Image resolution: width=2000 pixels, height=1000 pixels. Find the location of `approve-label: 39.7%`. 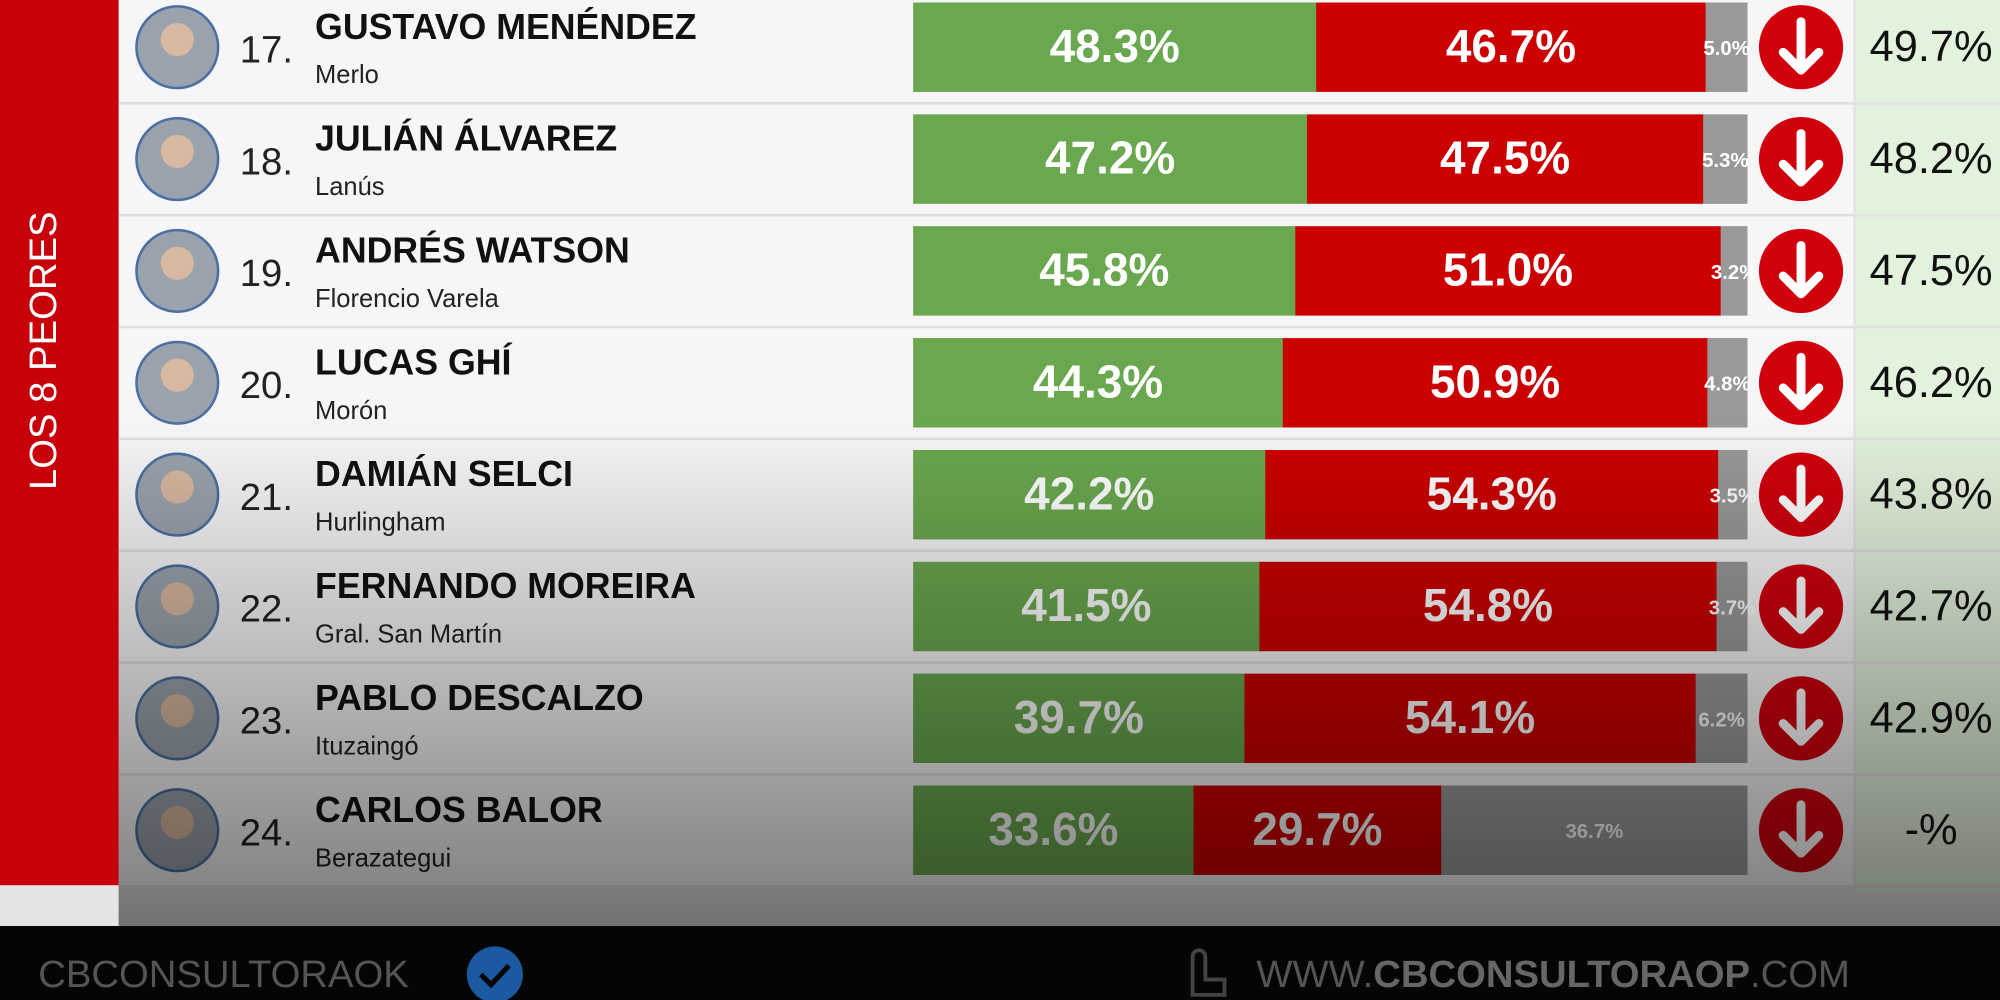

approve-label: 39.7% is located at coordinates (1079, 717).